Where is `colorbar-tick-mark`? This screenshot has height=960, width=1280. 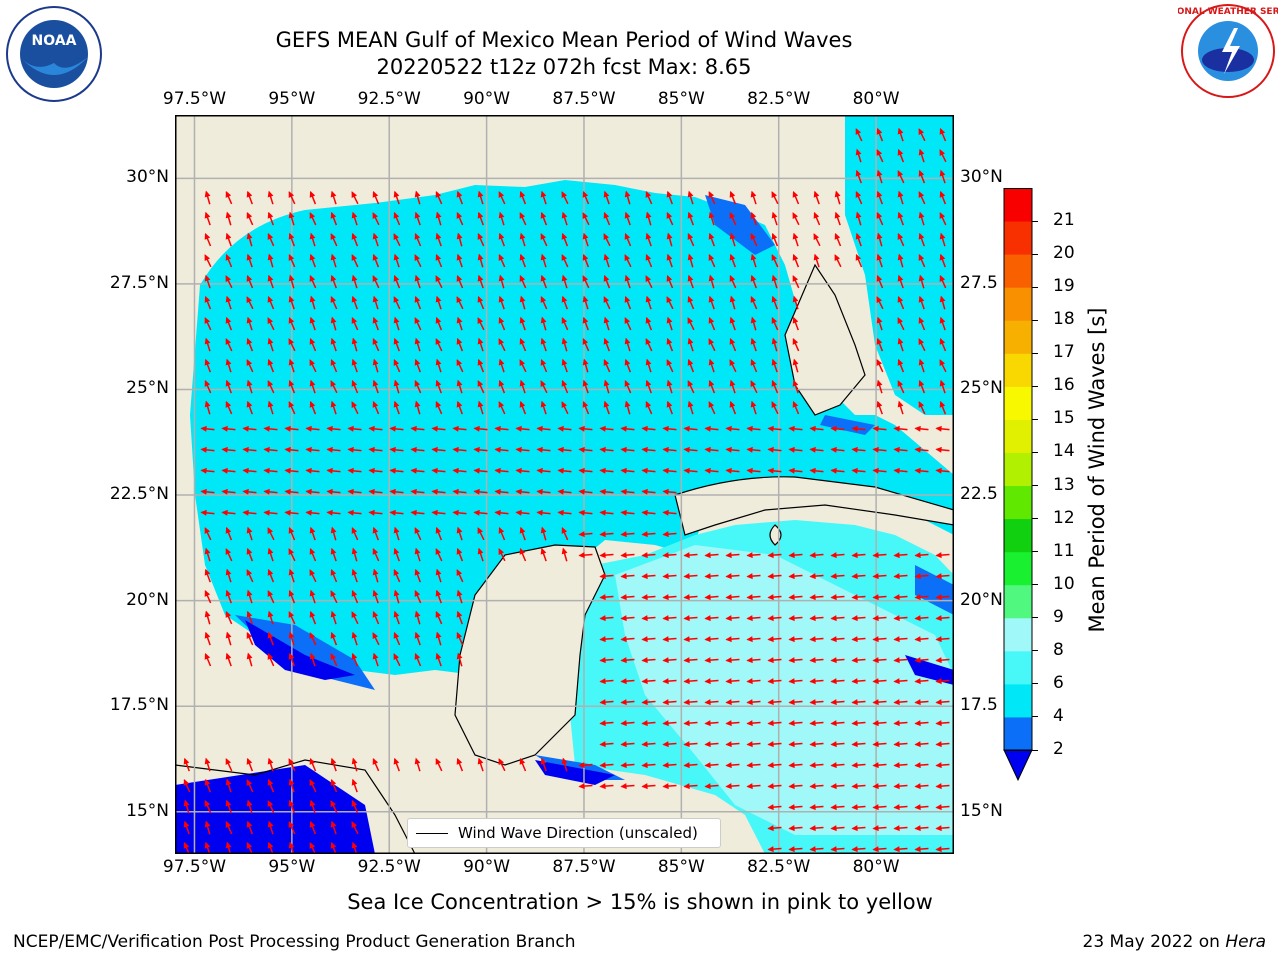 colorbar-tick-mark is located at coordinates (1035, 486).